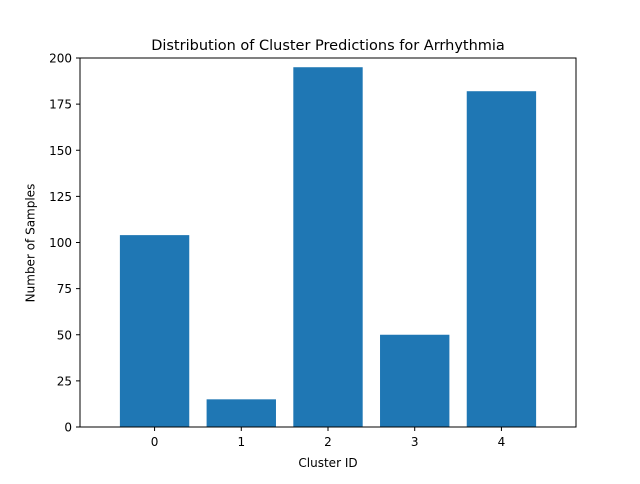  What do you see at coordinates (31, 243) in the screenshot?
I see `y-axis-label: Number of Samples` at bounding box center [31, 243].